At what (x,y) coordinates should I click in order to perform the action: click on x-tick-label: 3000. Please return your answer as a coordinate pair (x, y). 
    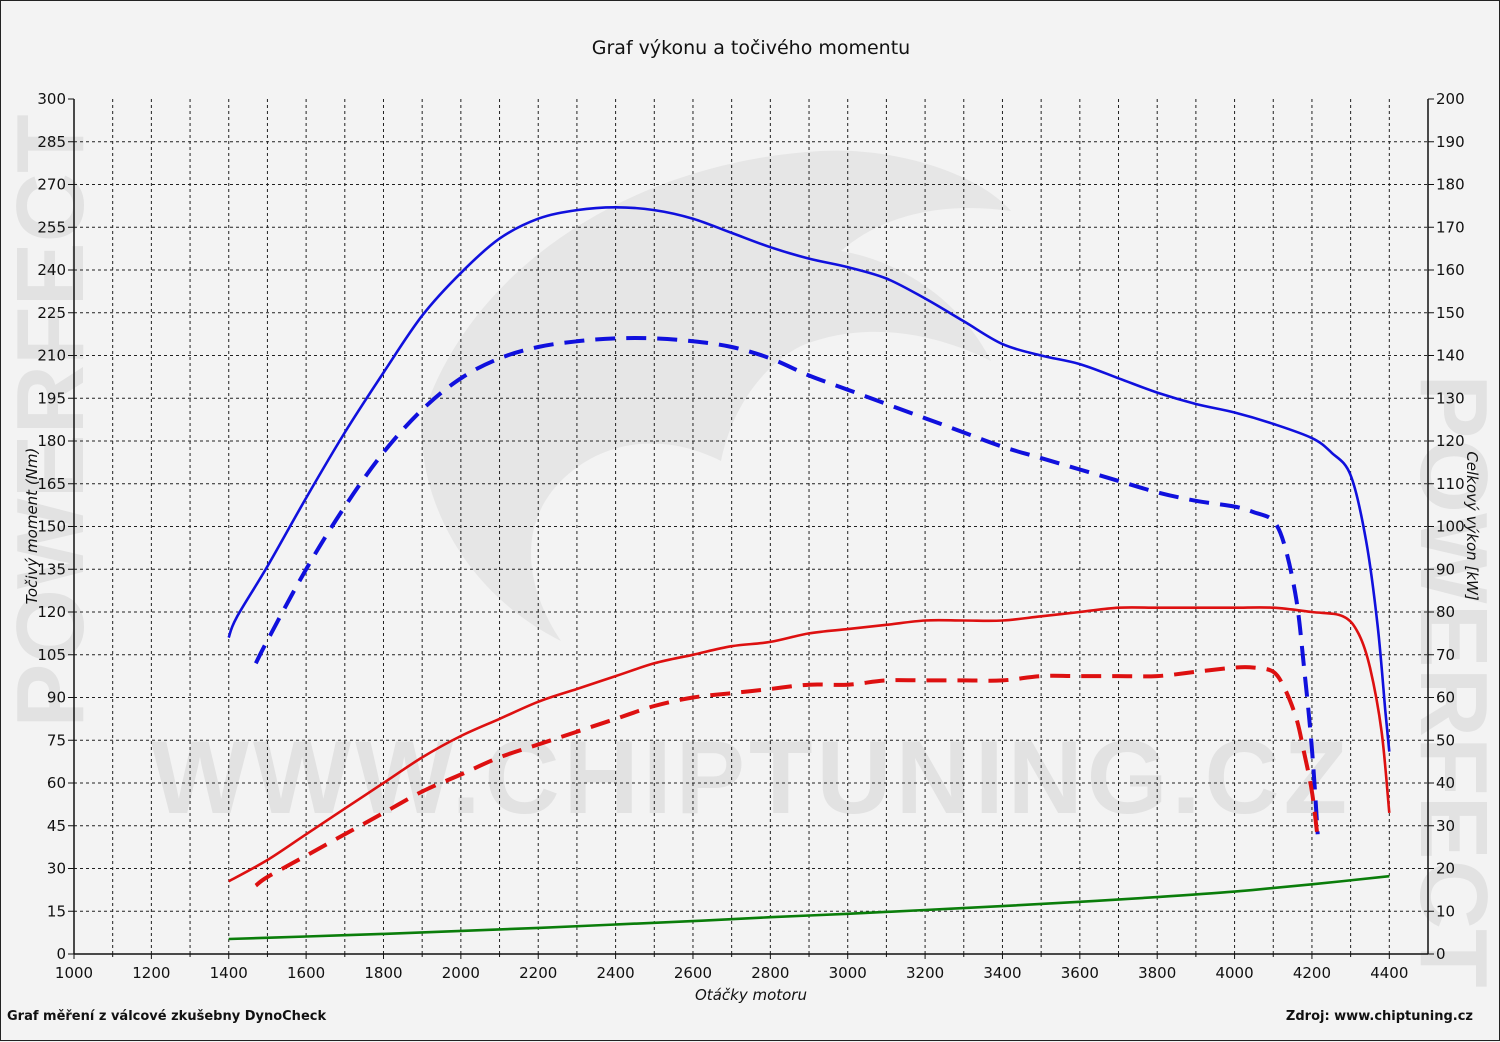
    Looking at the image, I should click on (848, 973).